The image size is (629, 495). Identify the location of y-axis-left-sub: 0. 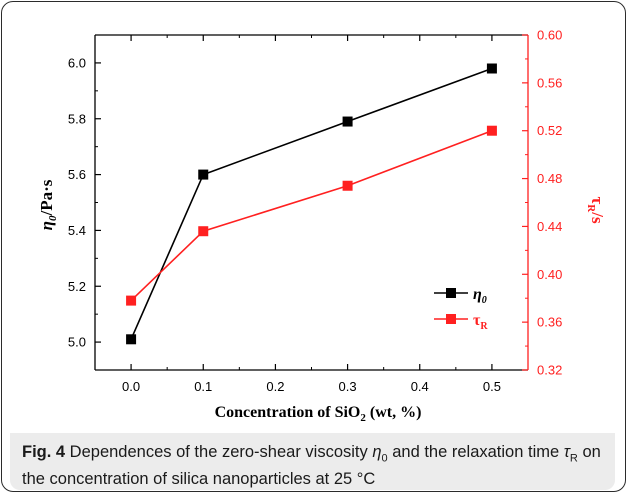
(53, 218).